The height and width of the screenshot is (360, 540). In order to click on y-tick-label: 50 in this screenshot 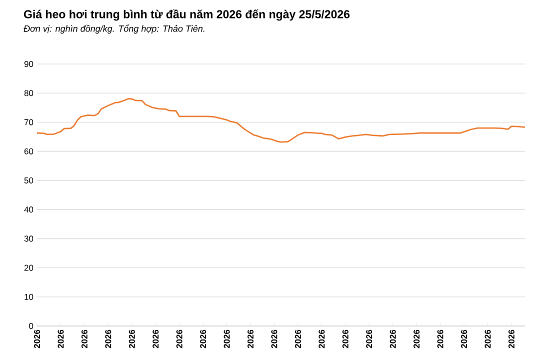, I will do `click(29, 180)`.